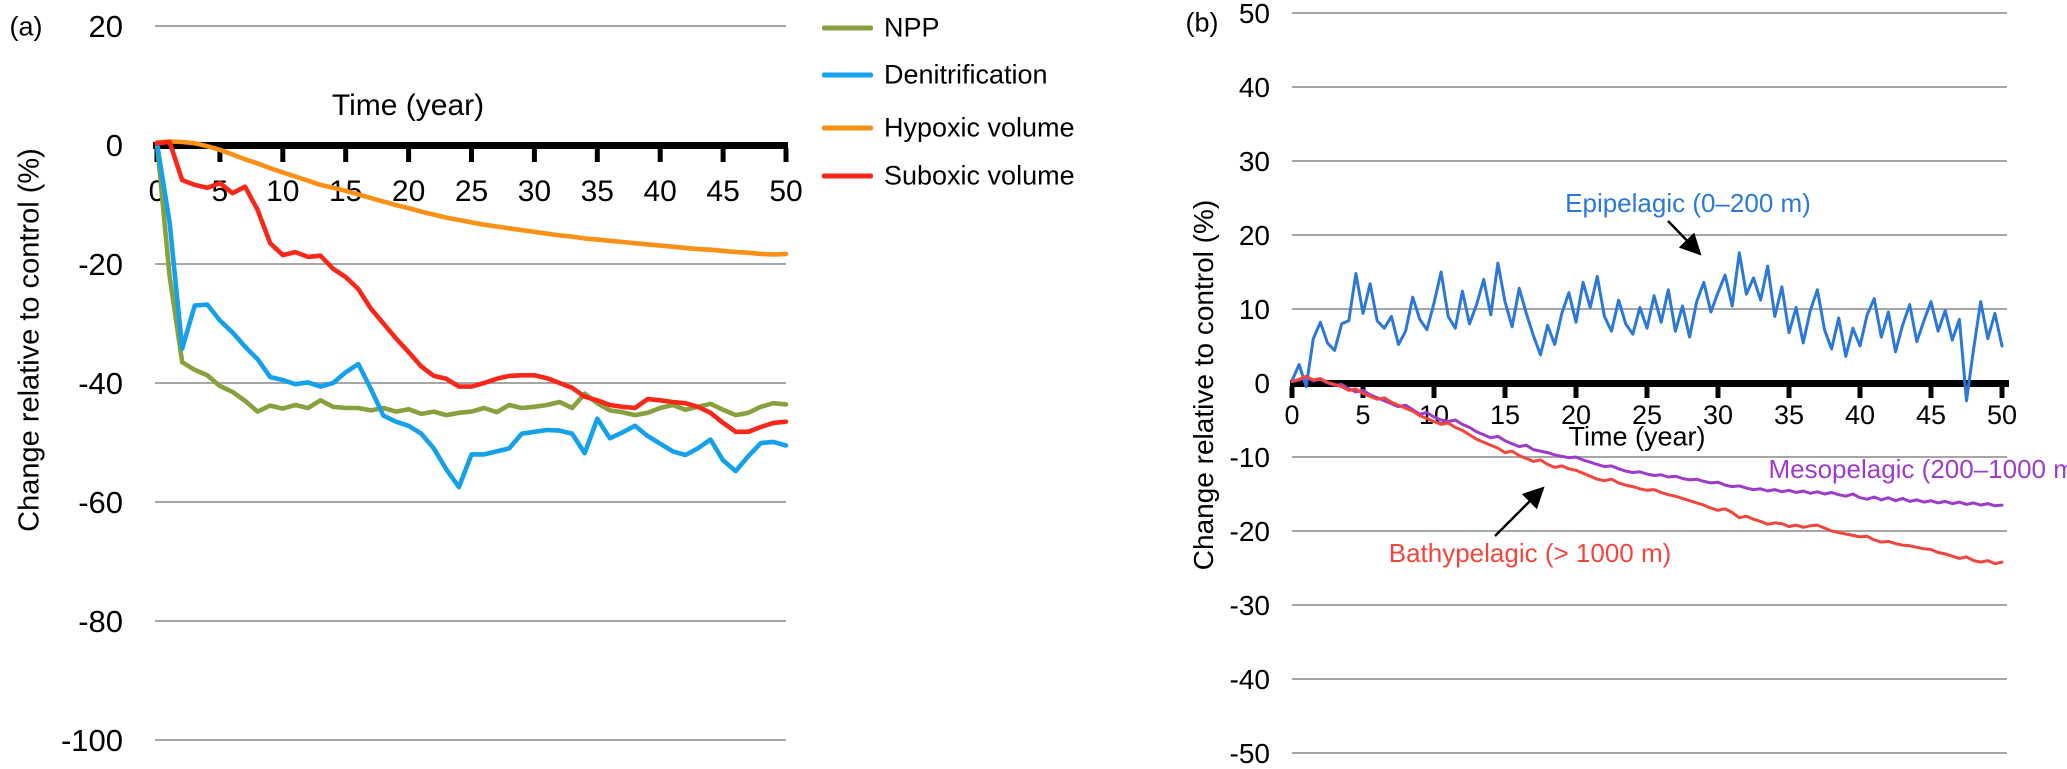 The width and height of the screenshot is (2067, 769). What do you see at coordinates (92, 740) in the screenshot?
I see `y-tick-label: -100` at bounding box center [92, 740].